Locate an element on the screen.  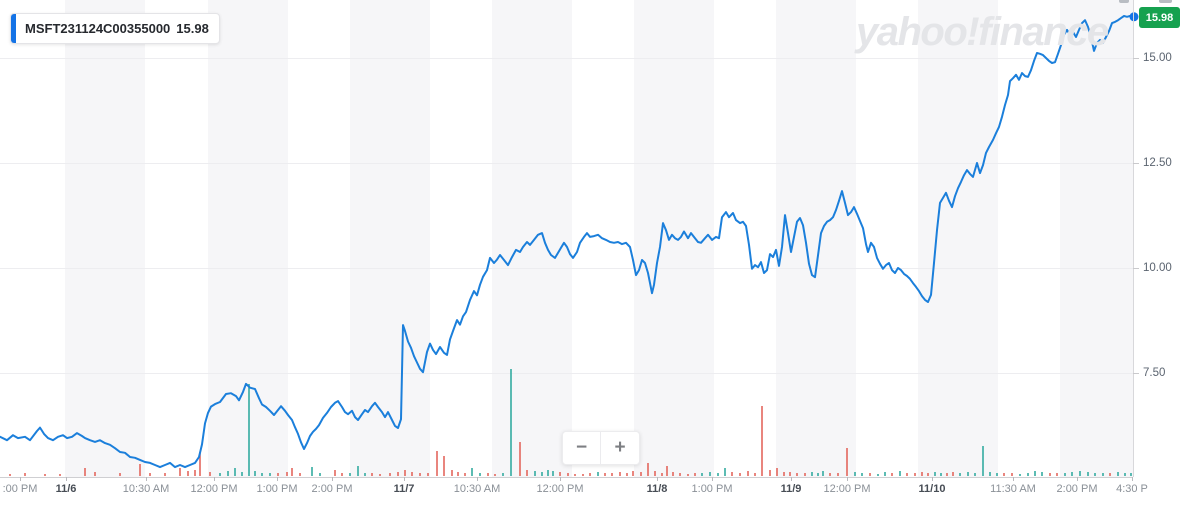
zoom-out-button: − is located at coordinates (582, 448).